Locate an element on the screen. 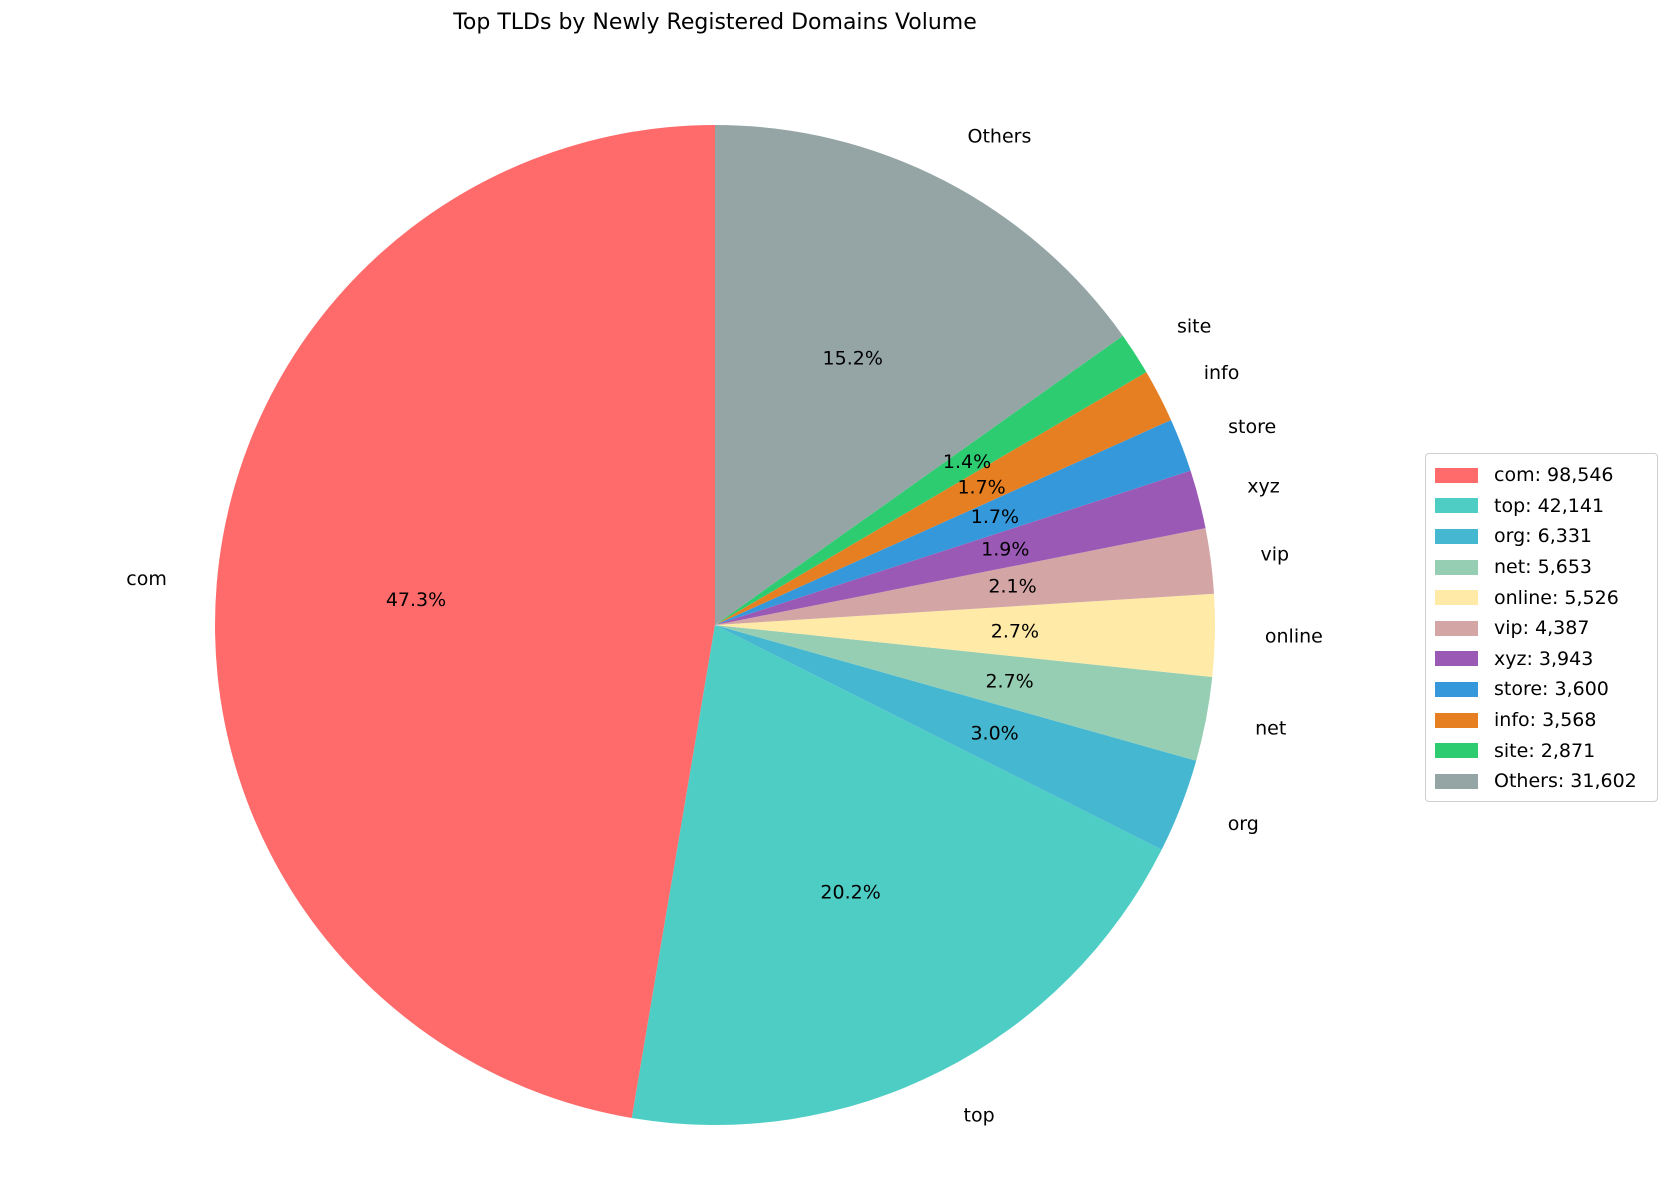 This screenshot has width=1667, height=1185. legend-item-info: info: 3,568 is located at coordinates (1541, 720).